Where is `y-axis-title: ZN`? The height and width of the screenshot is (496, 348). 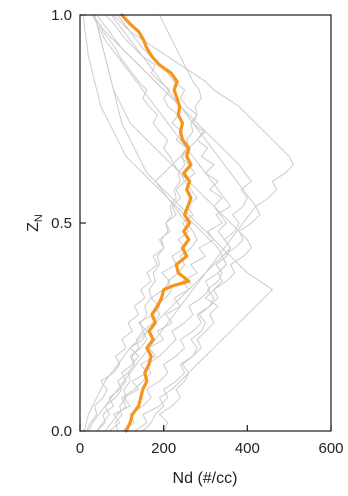 y-axis-title: ZN is located at coordinates (35, 223).